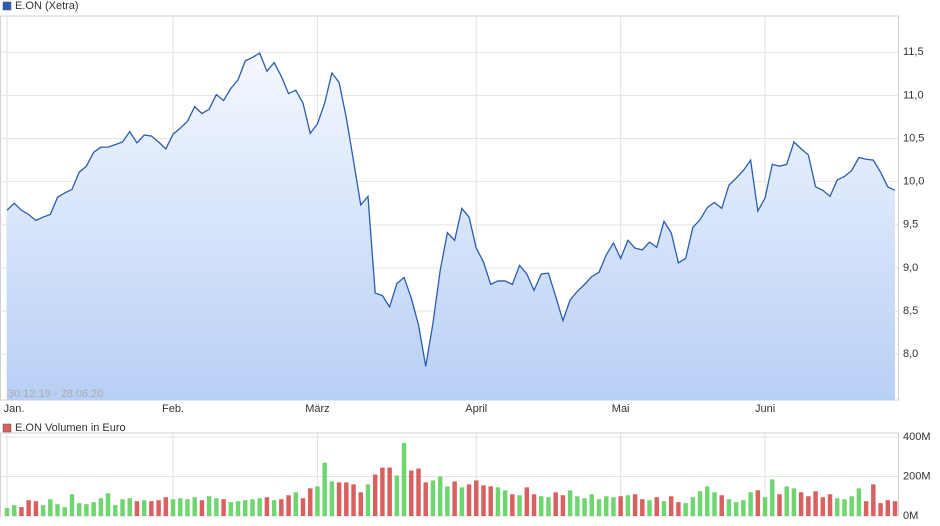 The height and width of the screenshot is (526, 940). Describe the element at coordinates (917, 476) in the screenshot. I see `y-tick-label: 200M` at that location.